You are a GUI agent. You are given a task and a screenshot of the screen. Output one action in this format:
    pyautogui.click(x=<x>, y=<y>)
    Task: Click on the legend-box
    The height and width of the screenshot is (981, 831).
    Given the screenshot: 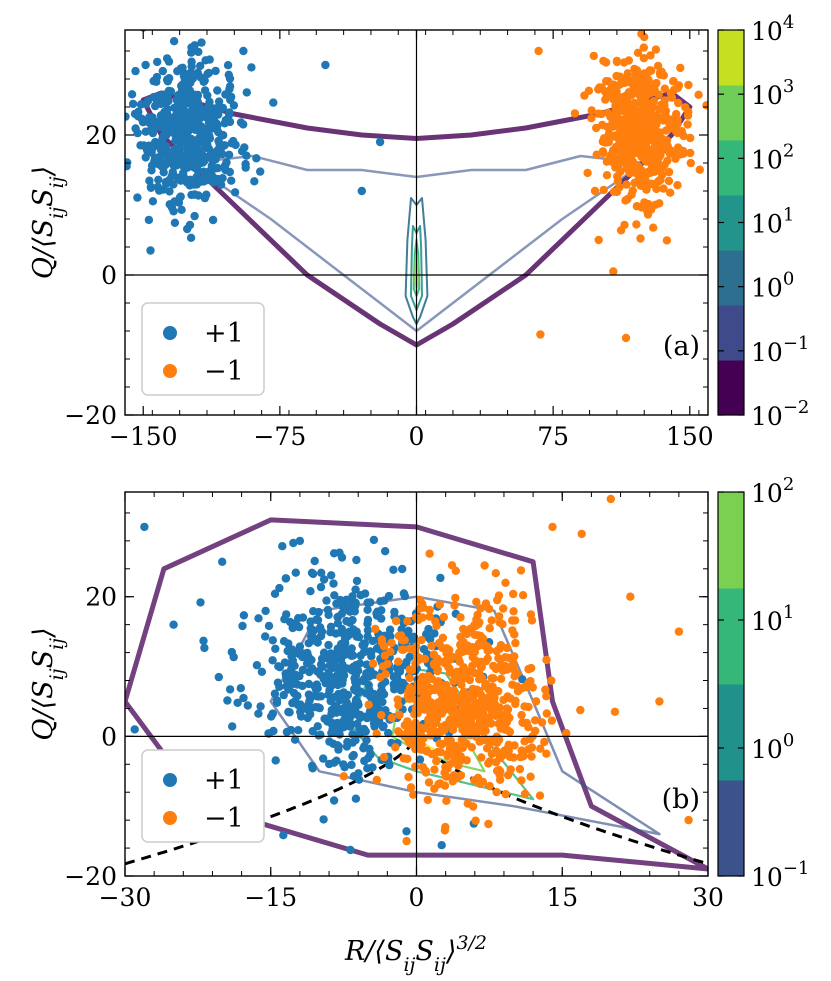 What is the action you would take?
    pyautogui.click(x=203, y=796)
    